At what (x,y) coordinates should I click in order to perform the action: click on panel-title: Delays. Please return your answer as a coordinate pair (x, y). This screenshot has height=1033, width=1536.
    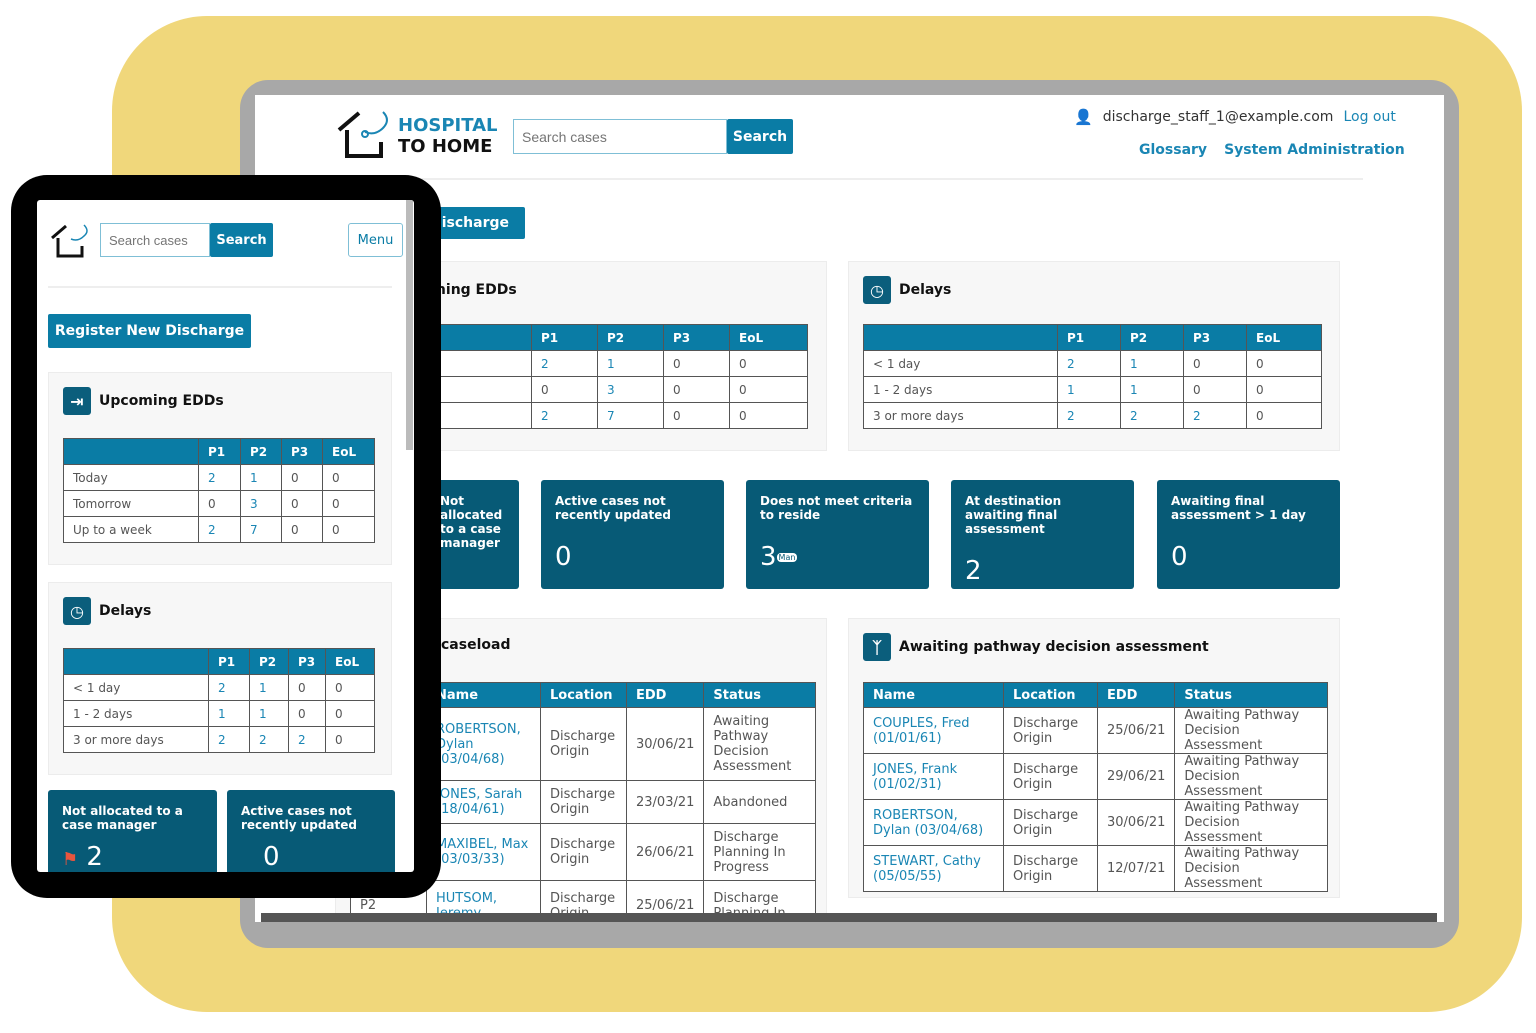
    Looking at the image, I should click on (925, 290).